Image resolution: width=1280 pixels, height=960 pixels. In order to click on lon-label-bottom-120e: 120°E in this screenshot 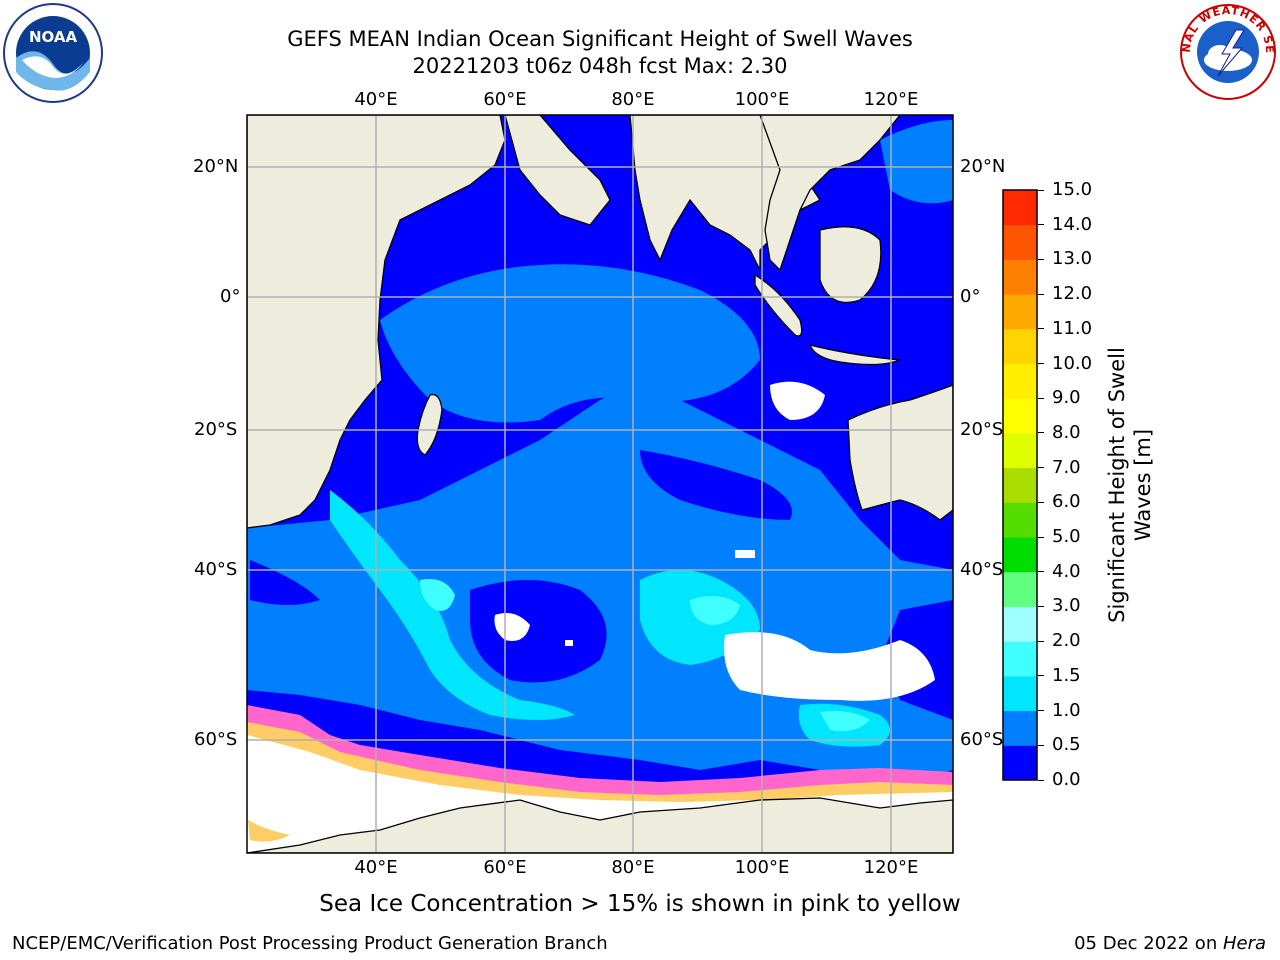, I will do `click(891, 867)`.